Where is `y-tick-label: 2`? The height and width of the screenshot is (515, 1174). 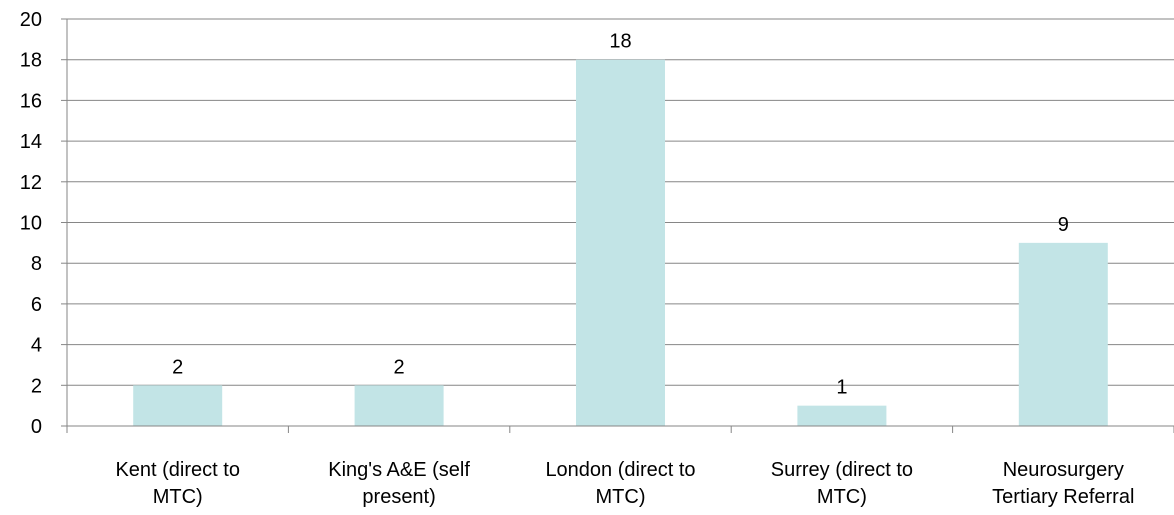 y-tick-label: 2 is located at coordinates (36, 386).